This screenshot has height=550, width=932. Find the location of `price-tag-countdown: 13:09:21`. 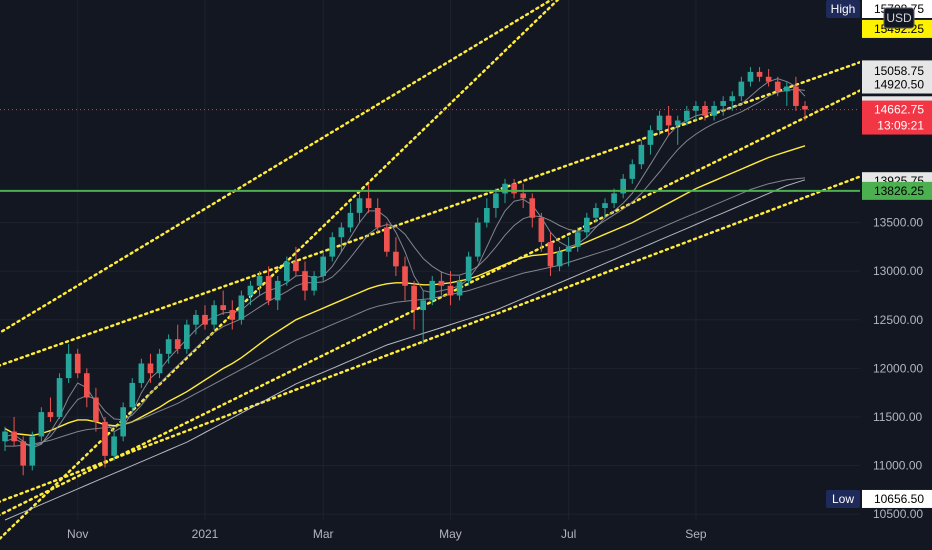

price-tag-countdown: 13:09:21 is located at coordinates (900, 126).